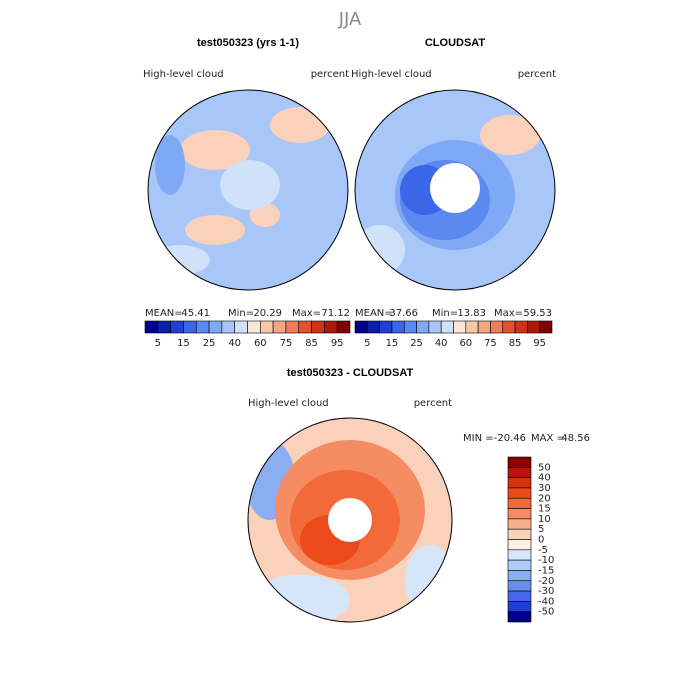  What do you see at coordinates (575, 438) in the screenshot?
I see `stat-value: 48.56` at bounding box center [575, 438].